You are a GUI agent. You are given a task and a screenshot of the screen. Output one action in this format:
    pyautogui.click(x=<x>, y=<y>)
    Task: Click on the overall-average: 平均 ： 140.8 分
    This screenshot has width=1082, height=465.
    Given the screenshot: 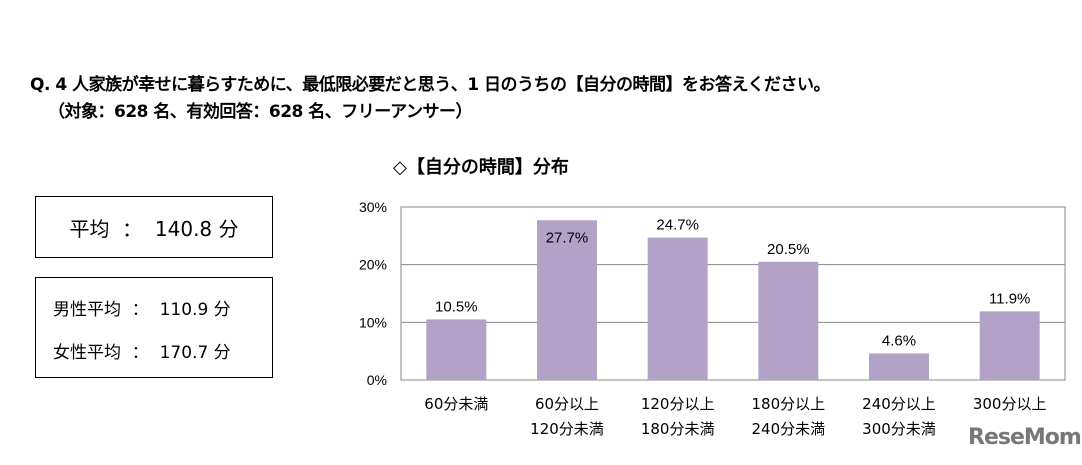 What is the action you would take?
    pyautogui.click(x=154, y=227)
    